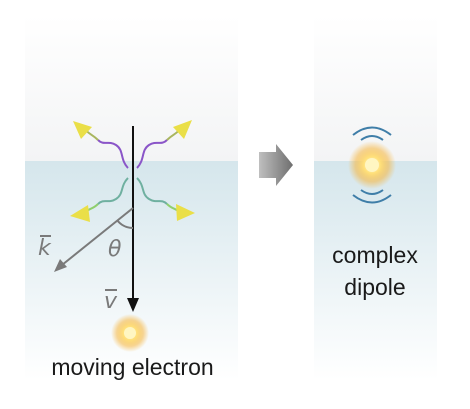 The image size is (470, 409). What do you see at coordinates (133, 305) in the screenshot?
I see `electron-trajectory-arrowhead` at bounding box center [133, 305].